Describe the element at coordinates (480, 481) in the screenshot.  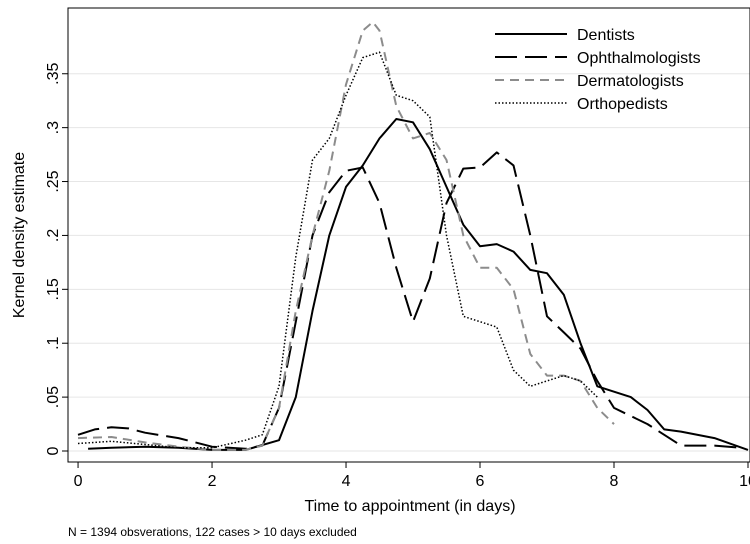
I see `x-tick-label: 6` at that location.